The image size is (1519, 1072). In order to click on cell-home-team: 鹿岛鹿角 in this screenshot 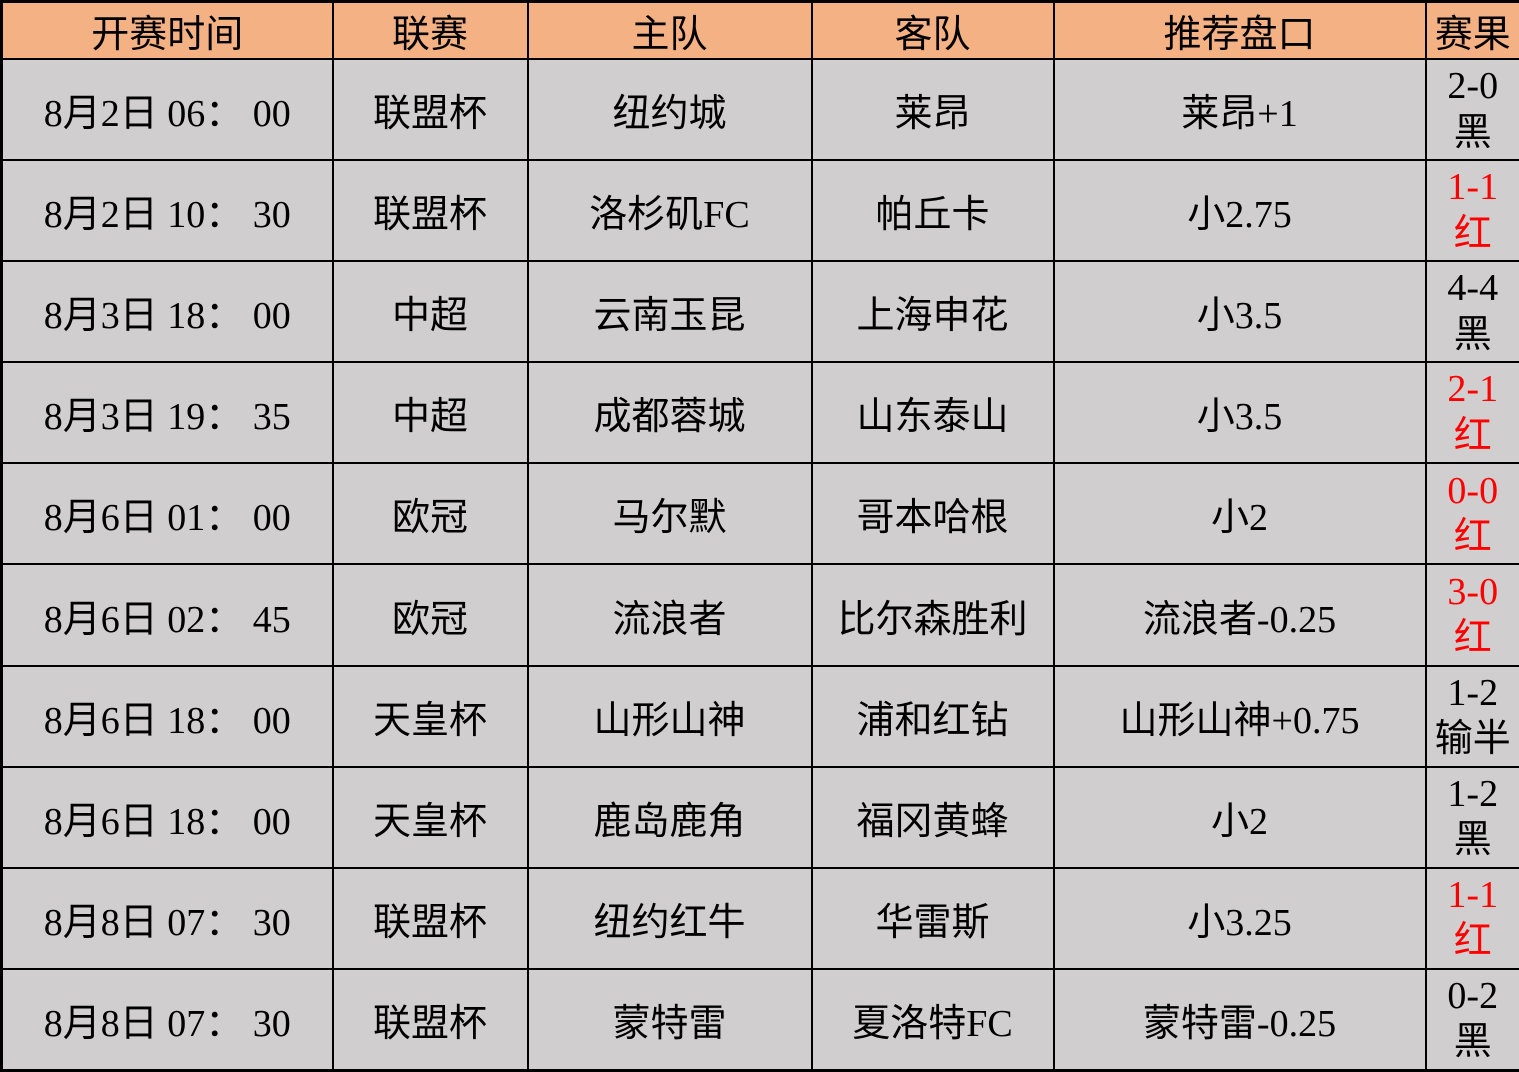, I will do `click(669, 817)`.